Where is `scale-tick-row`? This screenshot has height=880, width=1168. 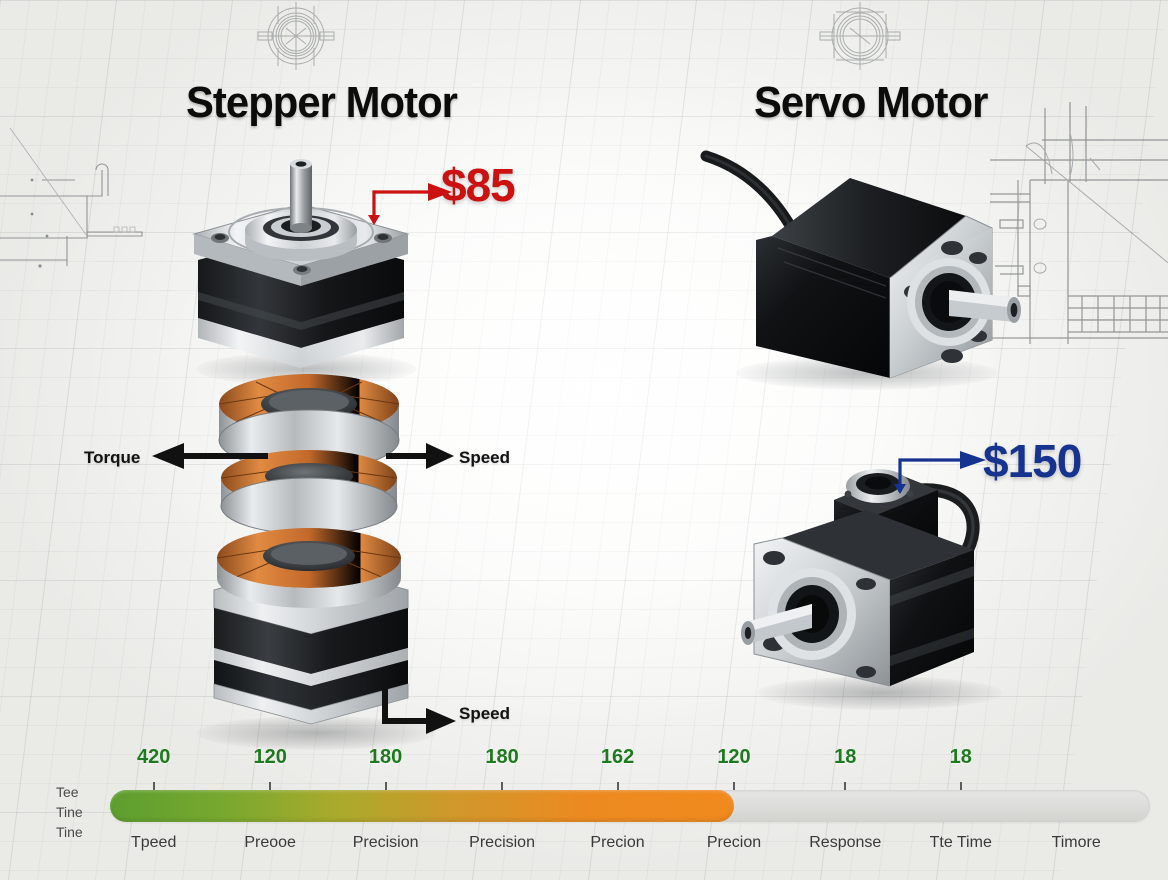
scale-tick-row is located at coordinates (584, 789).